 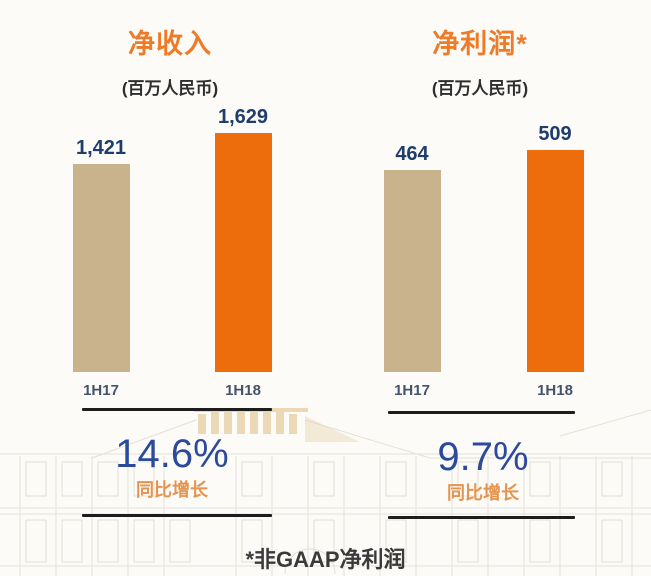 What do you see at coordinates (243, 117) in the screenshot?
I see `value-label-1h18: 1,629` at bounding box center [243, 117].